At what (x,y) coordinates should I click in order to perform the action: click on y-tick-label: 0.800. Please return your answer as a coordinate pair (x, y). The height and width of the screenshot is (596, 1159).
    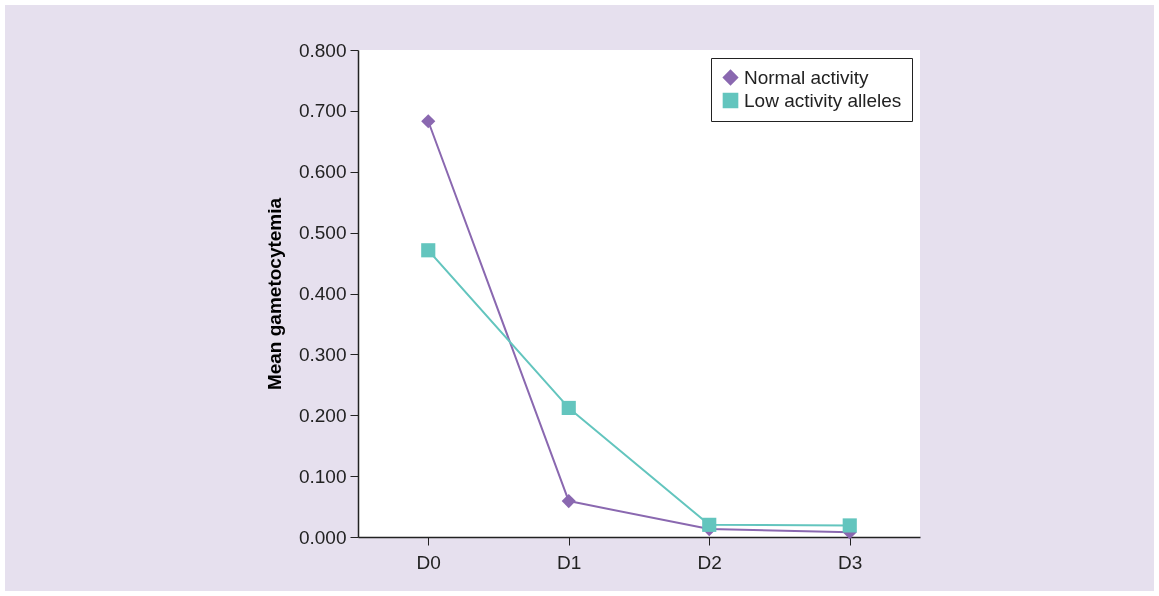
    Looking at the image, I should click on (322, 50).